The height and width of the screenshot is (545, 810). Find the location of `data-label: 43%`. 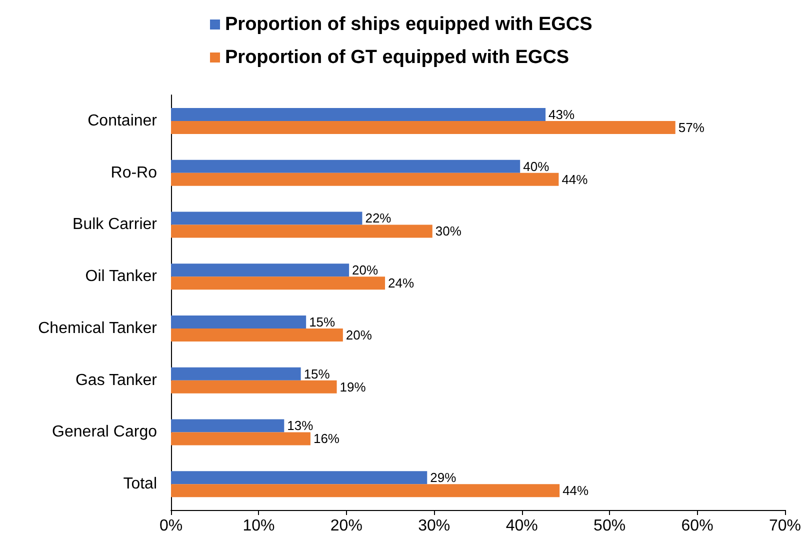

data-label: 43% is located at coordinates (561, 114).